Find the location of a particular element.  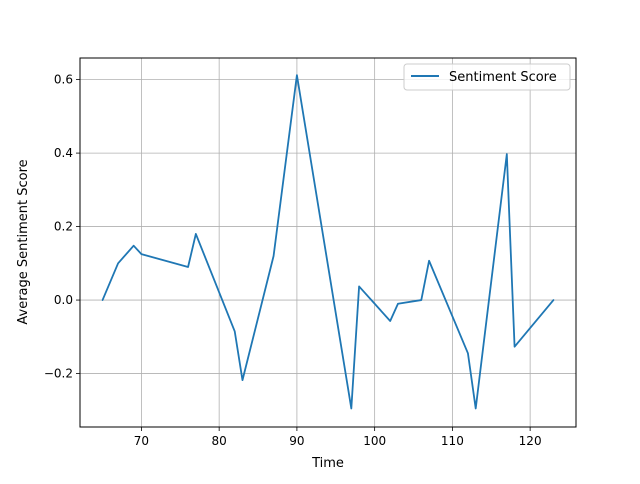

x-tick-label: 120 is located at coordinates (530, 441).